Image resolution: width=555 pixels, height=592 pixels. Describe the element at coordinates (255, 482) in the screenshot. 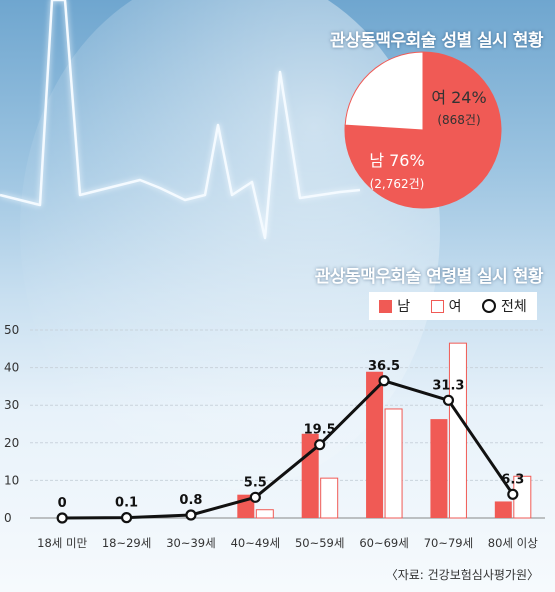

I see `total-data-label: 5.5` at that location.